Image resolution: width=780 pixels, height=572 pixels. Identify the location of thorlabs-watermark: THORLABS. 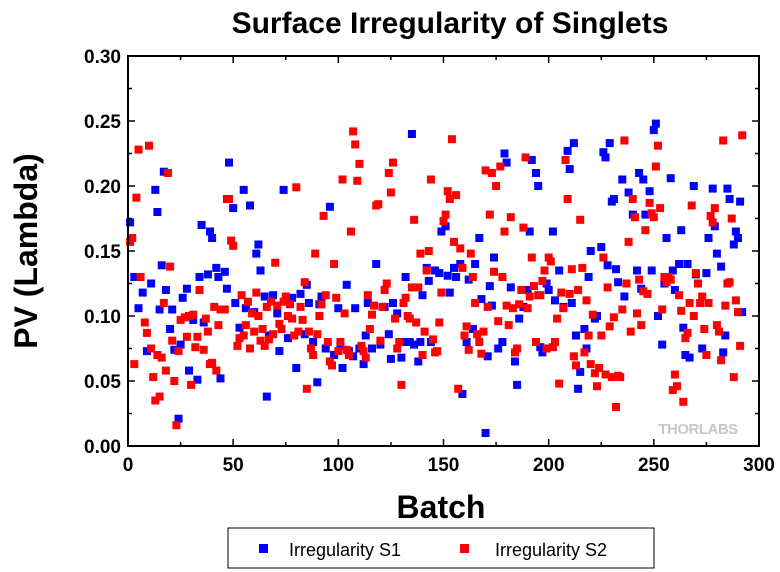
(698, 429).